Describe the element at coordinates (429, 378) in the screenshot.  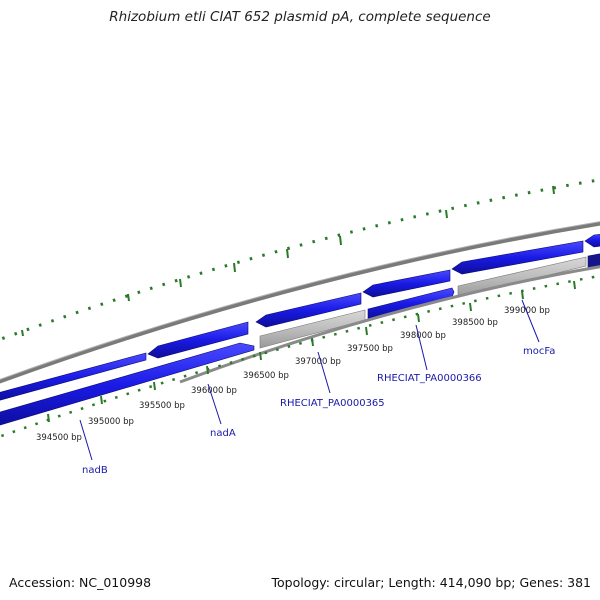
I see `gene-label-rheciat-pa0000366: RHECIAT_PA0000366` at that location.